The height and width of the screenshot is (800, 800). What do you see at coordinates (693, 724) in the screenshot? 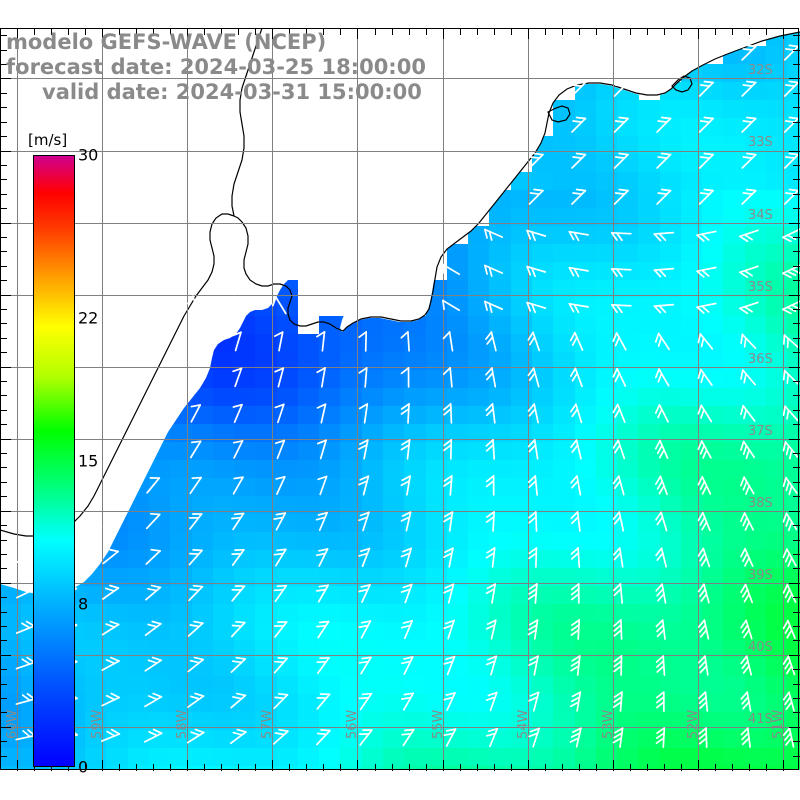
I see `lon-label-52W: 52W` at bounding box center [693, 724].